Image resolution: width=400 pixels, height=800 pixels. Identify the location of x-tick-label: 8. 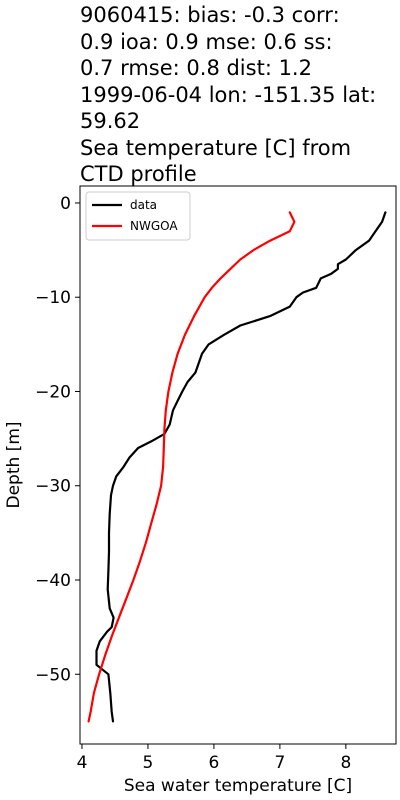
(345, 763).